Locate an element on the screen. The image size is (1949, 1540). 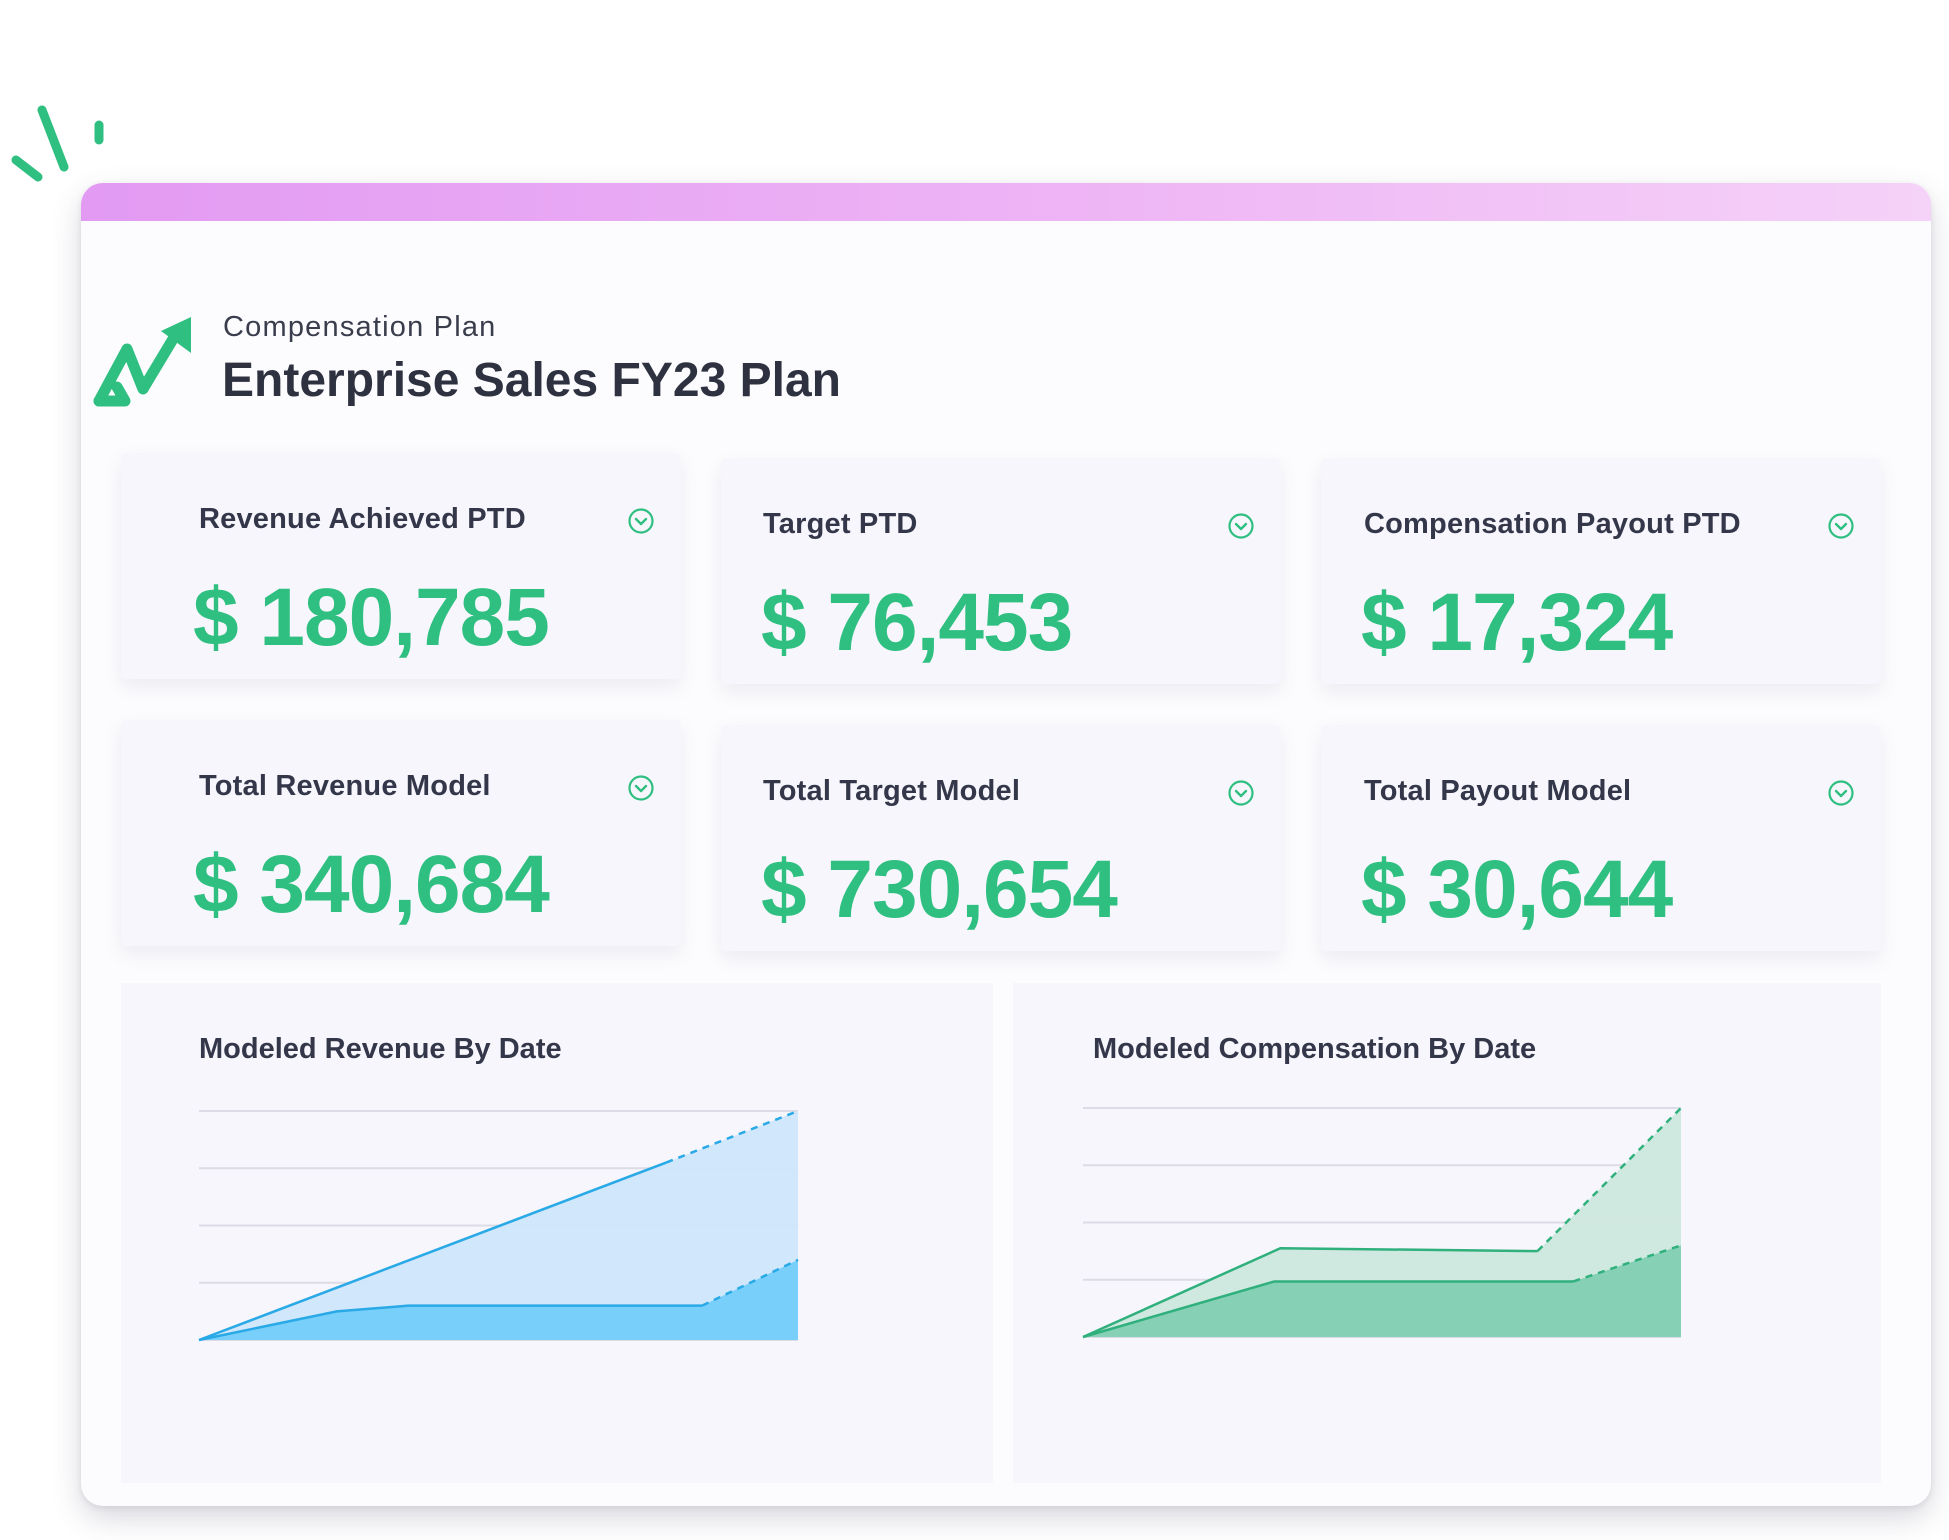
sparkle-icon is located at coordinates (57, 143).